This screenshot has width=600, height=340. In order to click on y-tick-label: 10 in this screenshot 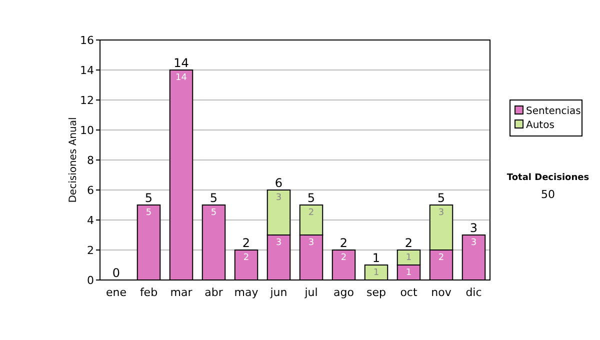, I will do `click(87, 130)`.